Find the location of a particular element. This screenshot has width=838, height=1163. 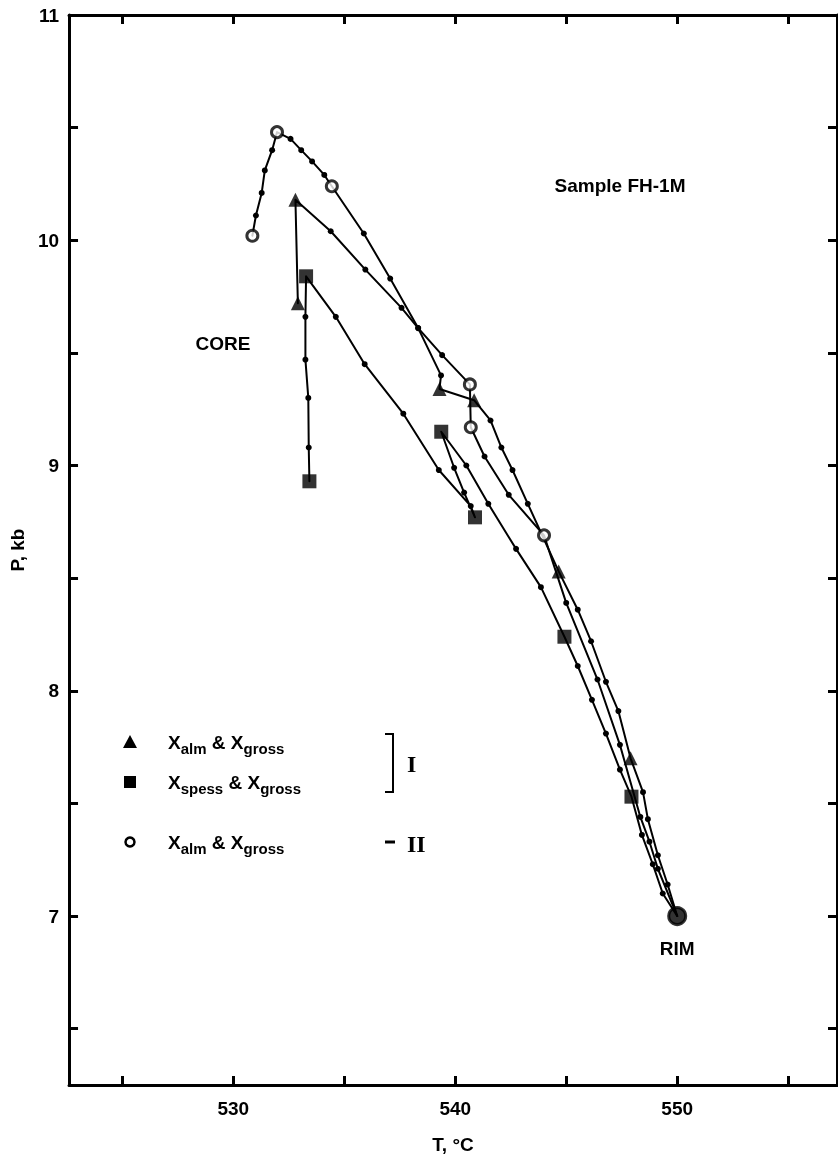

annotation: CORE is located at coordinates (223, 343).